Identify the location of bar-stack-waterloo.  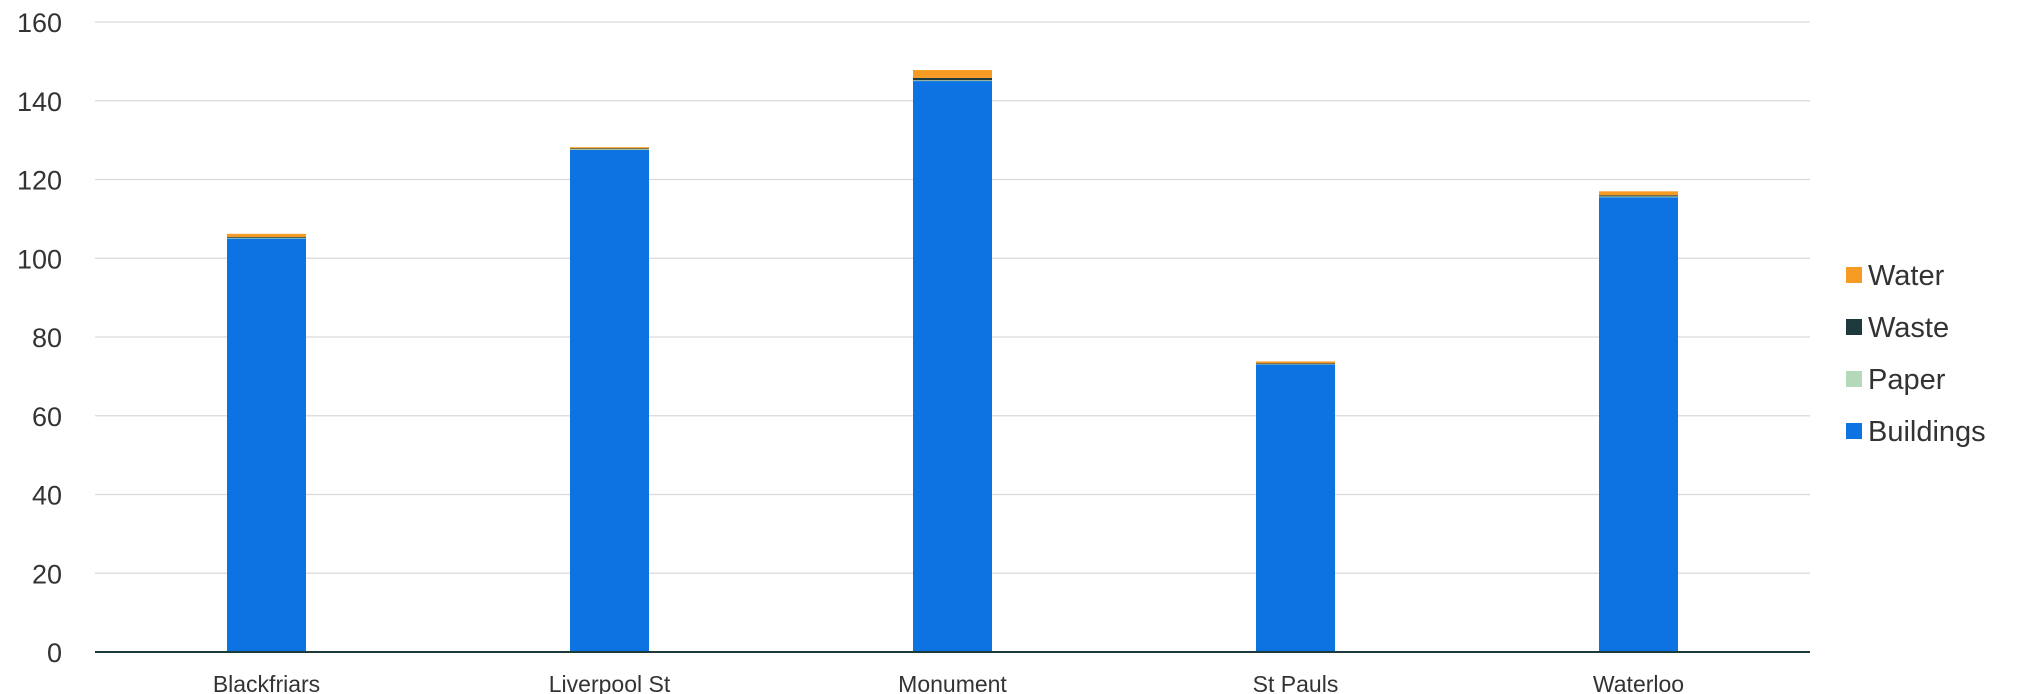
(1638, 421).